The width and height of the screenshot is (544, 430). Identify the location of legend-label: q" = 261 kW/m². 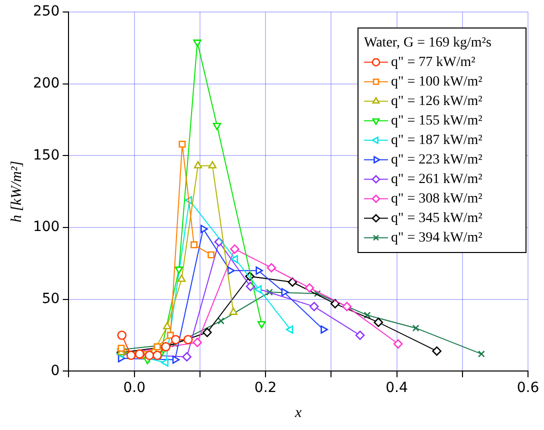
(436, 179).